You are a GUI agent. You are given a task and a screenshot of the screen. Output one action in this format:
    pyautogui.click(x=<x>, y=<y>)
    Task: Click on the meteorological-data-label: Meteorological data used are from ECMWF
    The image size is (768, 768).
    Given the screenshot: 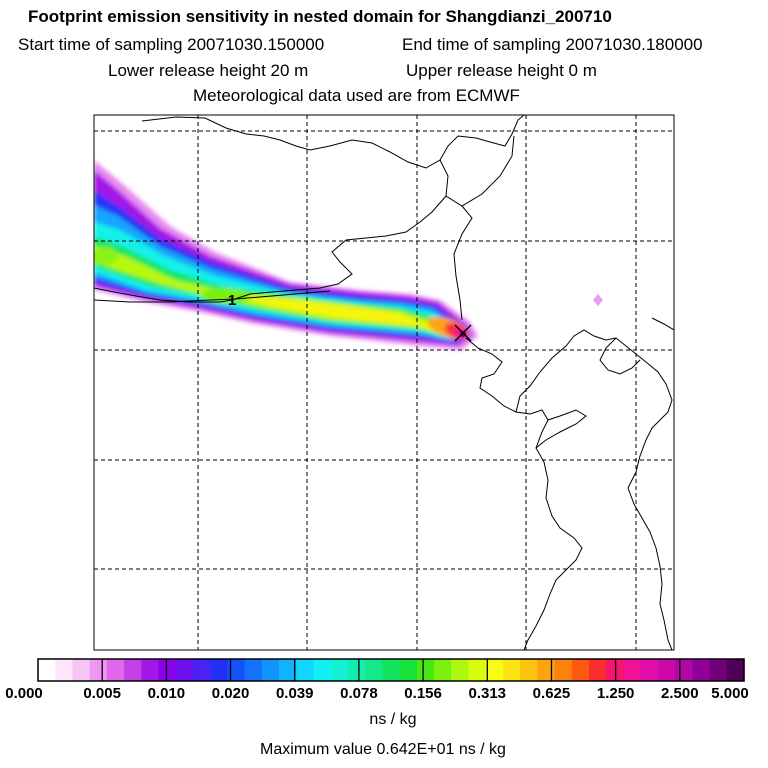 What is the action you would take?
    pyautogui.click(x=356, y=95)
    